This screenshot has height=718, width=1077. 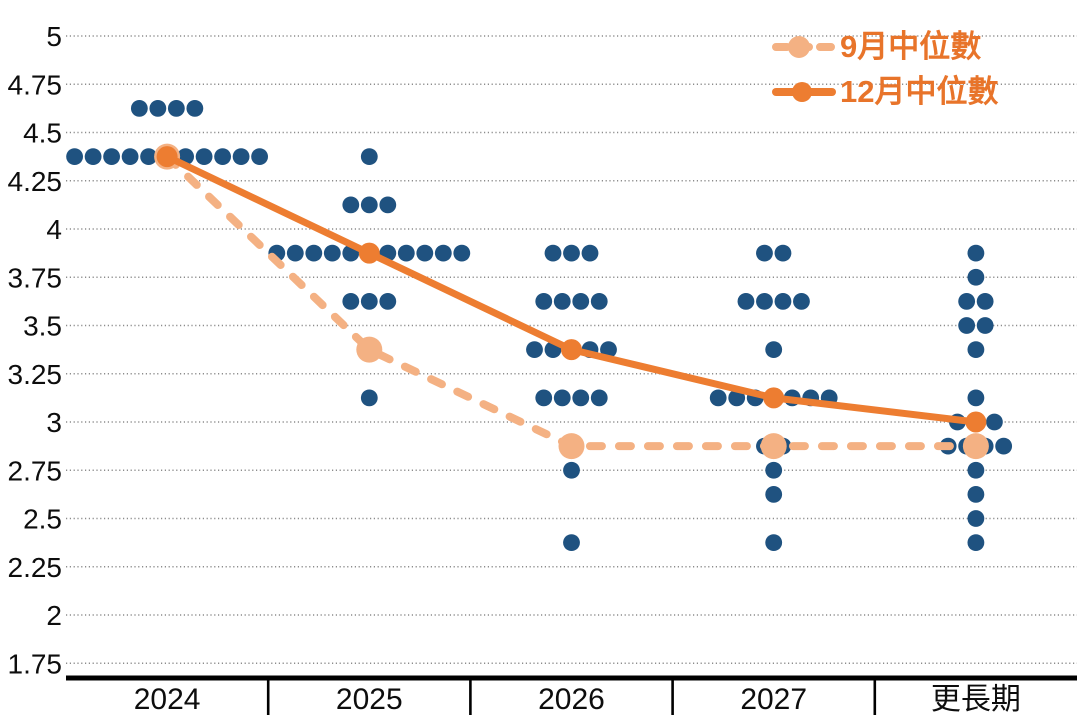 What do you see at coordinates (35, 277) in the screenshot?
I see `y-axis-label: 3.75` at bounding box center [35, 277].